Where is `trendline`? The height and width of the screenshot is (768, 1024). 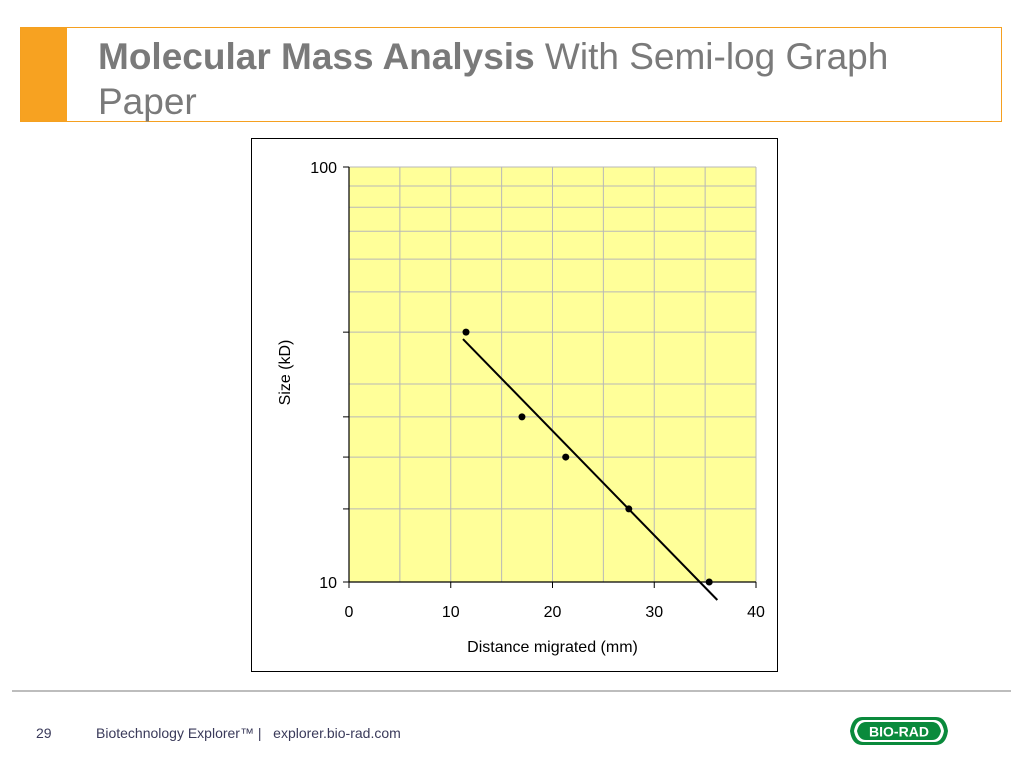 trendline is located at coordinates (590, 469).